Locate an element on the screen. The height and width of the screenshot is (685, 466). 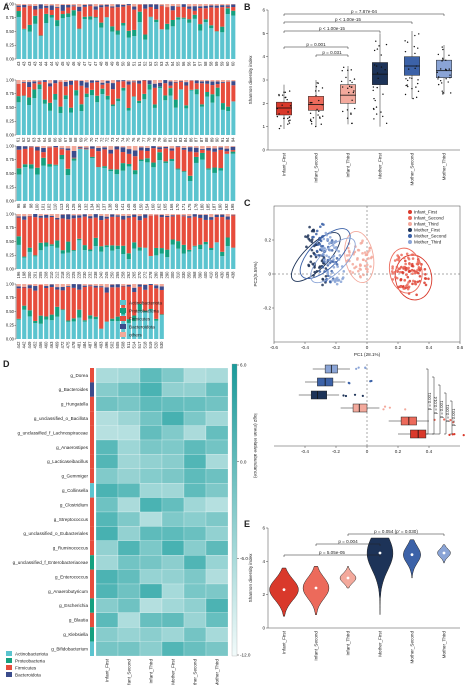
d-legend-label: Bacteroidota is located at coordinates (28, 674).